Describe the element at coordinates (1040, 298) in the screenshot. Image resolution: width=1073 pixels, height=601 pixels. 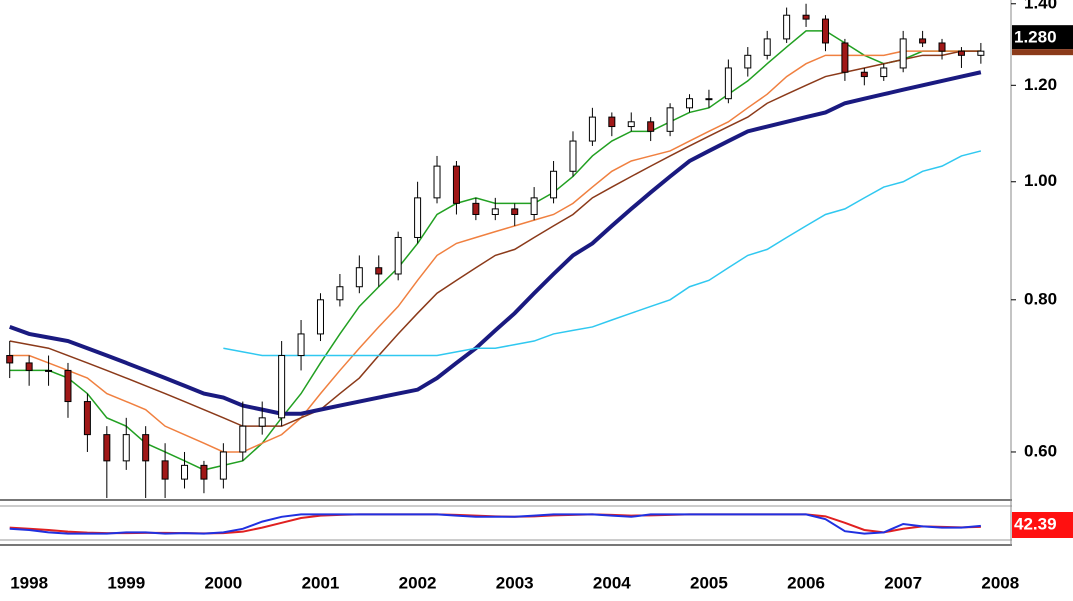
I see `y-tick-label: 0.80` at that location.